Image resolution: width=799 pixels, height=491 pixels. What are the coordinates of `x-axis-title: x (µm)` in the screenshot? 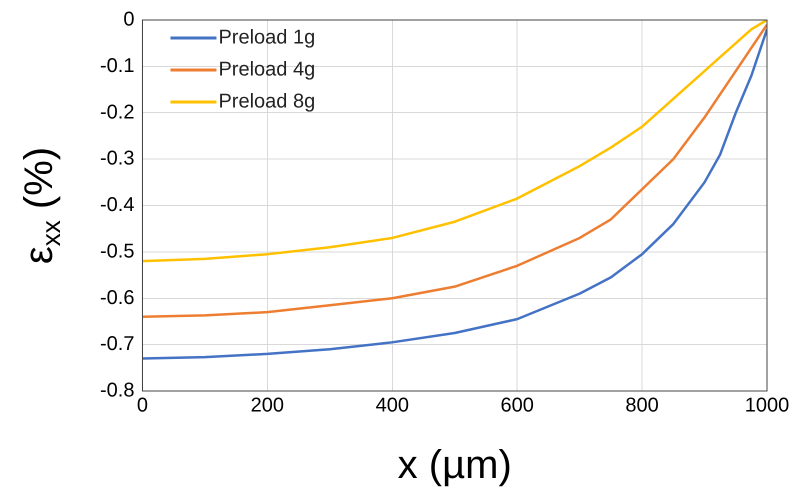 It's located at (455, 465).